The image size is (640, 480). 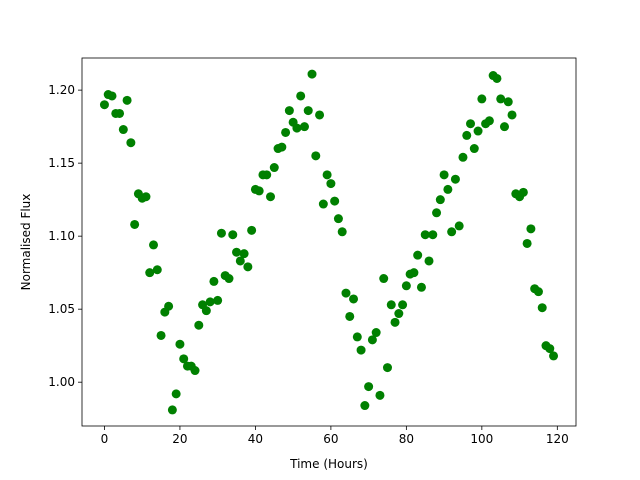 What do you see at coordinates (330, 439) in the screenshot?
I see `x-tick-label: 60` at bounding box center [330, 439].